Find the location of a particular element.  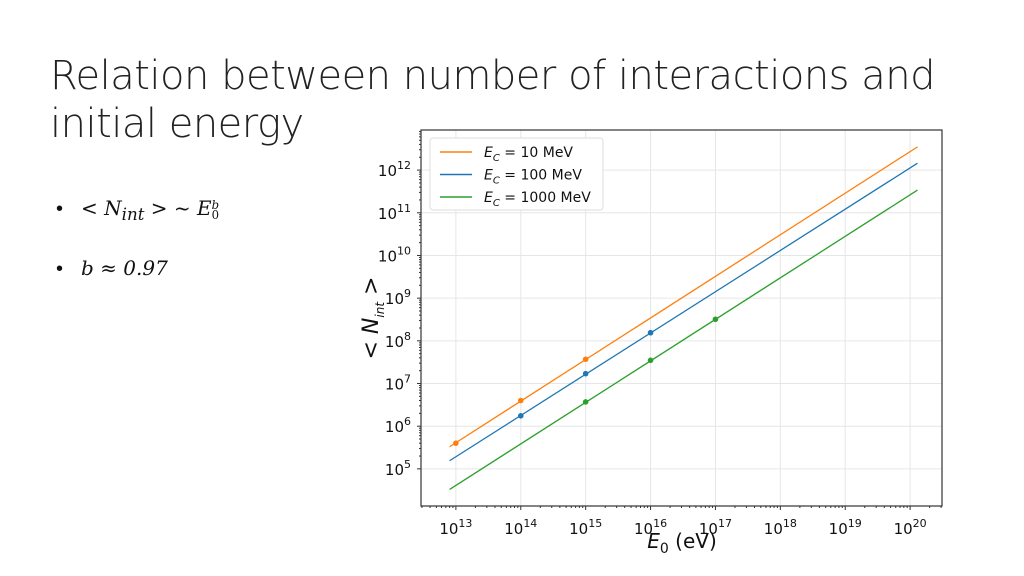

y-tick-label: 10⁹ is located at coordinates (398, 297).